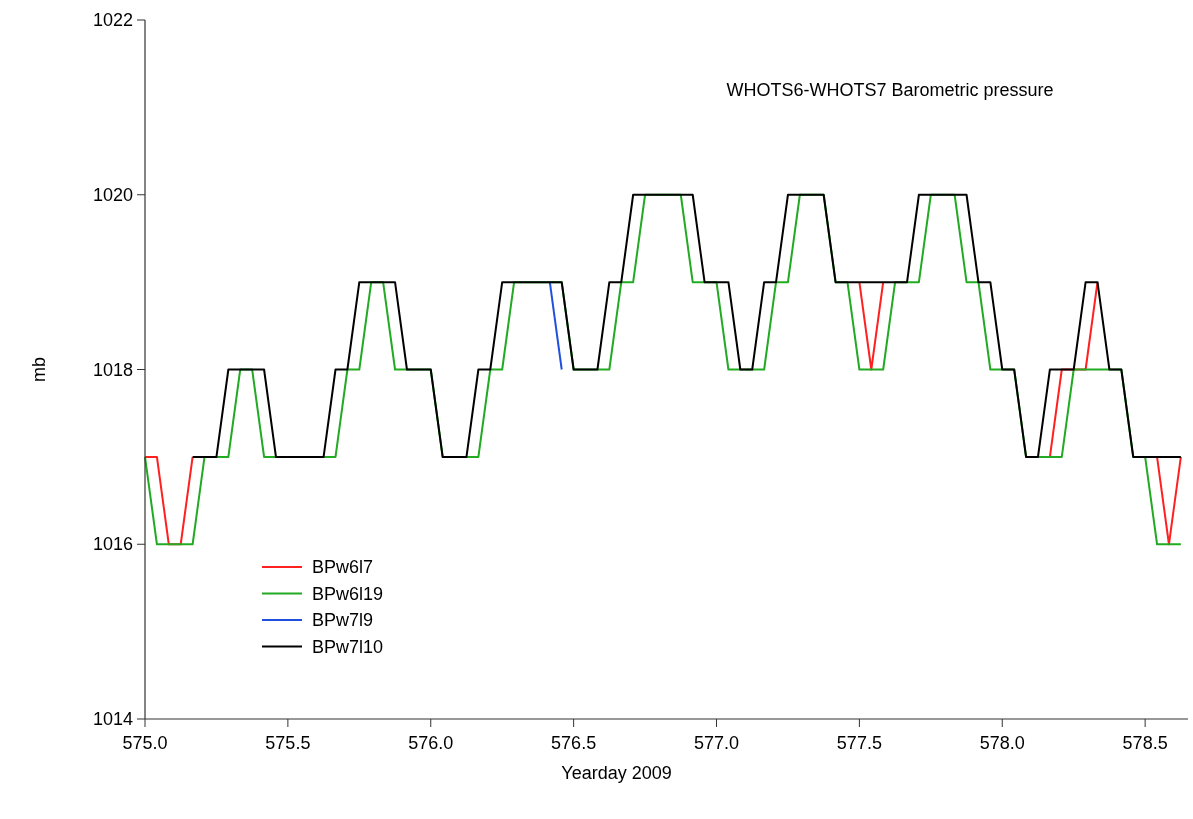  I want to click on x-axis-title: Yearday 2009, so click(616, 773).